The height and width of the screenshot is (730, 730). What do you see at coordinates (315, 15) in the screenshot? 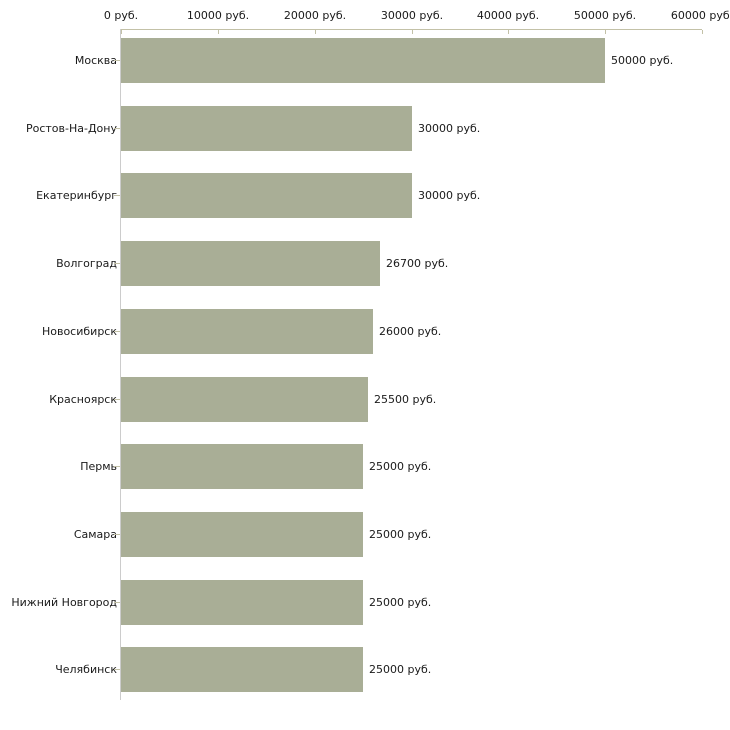
I see `x-axis-tick-label: 20000 руб.` at bounding box center [315, 15].